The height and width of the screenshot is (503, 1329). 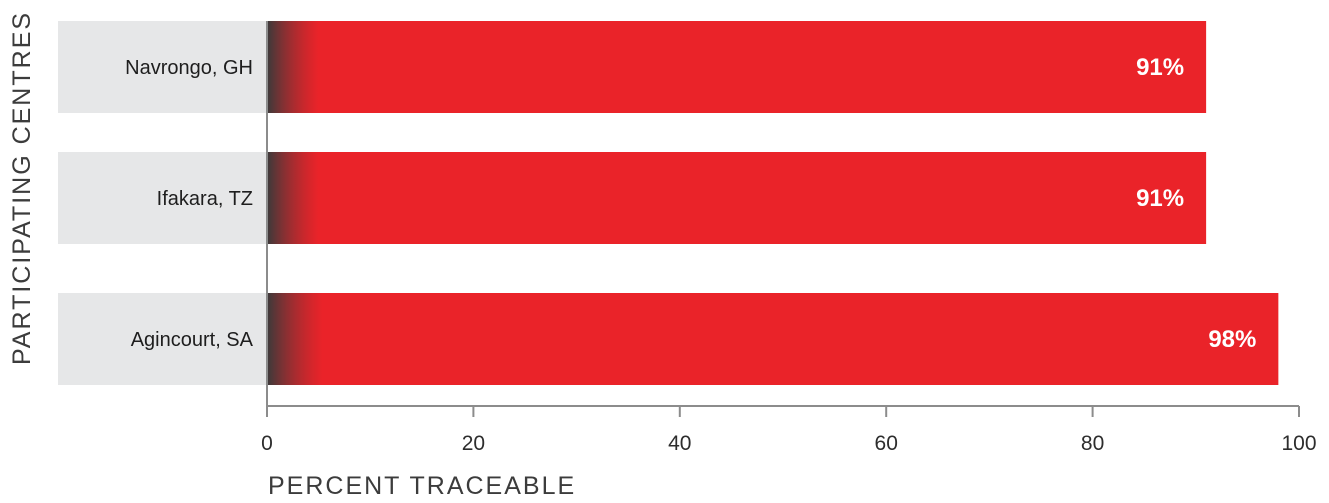 What do you see at coordinates (473, 443) in the screenshot?
I see `x-tick-label-20: 20` at bounding box center [473, 443].